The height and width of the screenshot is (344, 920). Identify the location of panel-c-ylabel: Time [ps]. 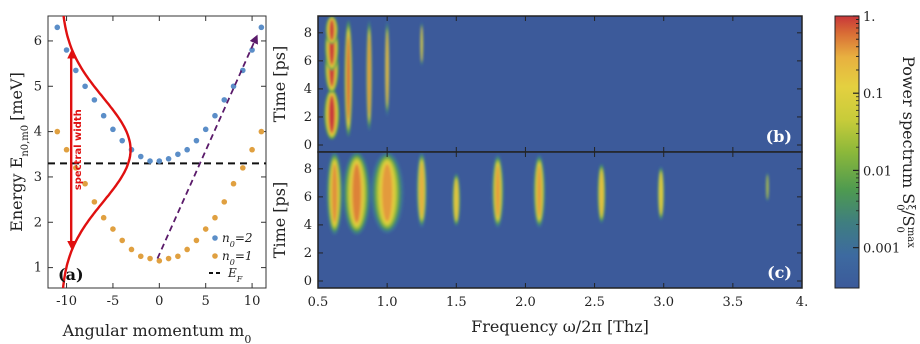
(279, 220).